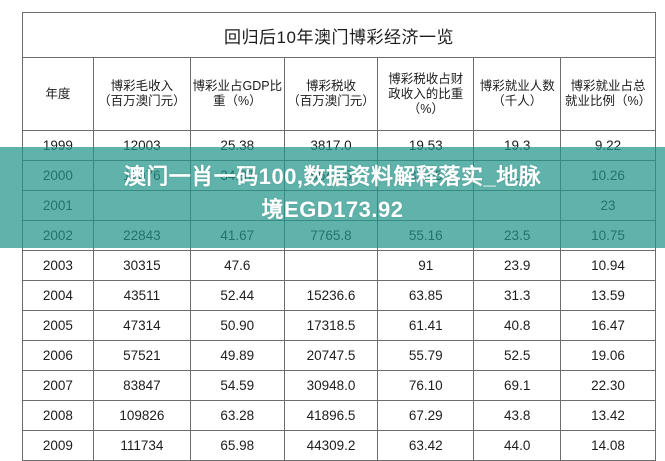 The height and width of the screenshot is (461, 665). I want to click on column-header-gdp: 博彩业占GDP比 重（%）, so click(237, 94).